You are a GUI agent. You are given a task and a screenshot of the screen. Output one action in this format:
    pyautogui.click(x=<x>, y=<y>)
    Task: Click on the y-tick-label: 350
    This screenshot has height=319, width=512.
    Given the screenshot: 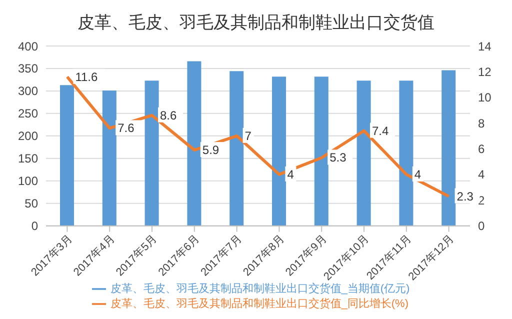 What is the action you would take?
    pyautogui.click(x=28, y=69)
    